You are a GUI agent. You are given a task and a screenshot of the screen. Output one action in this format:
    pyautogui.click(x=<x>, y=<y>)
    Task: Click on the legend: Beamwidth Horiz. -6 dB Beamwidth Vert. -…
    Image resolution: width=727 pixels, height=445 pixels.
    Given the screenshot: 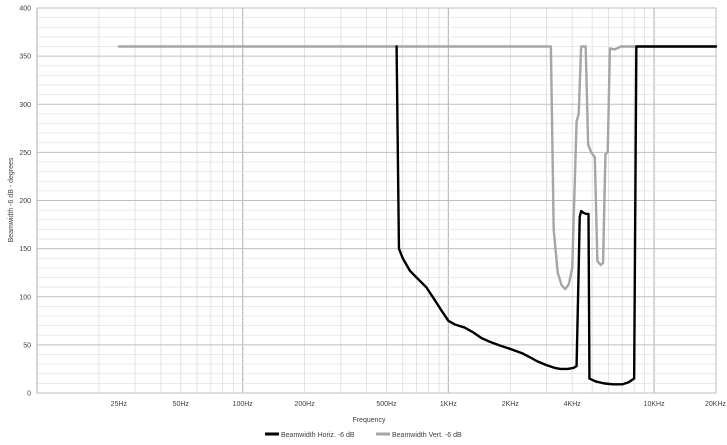 What is the action you would take?
    pyautogui.click(x=363, y=435)
    